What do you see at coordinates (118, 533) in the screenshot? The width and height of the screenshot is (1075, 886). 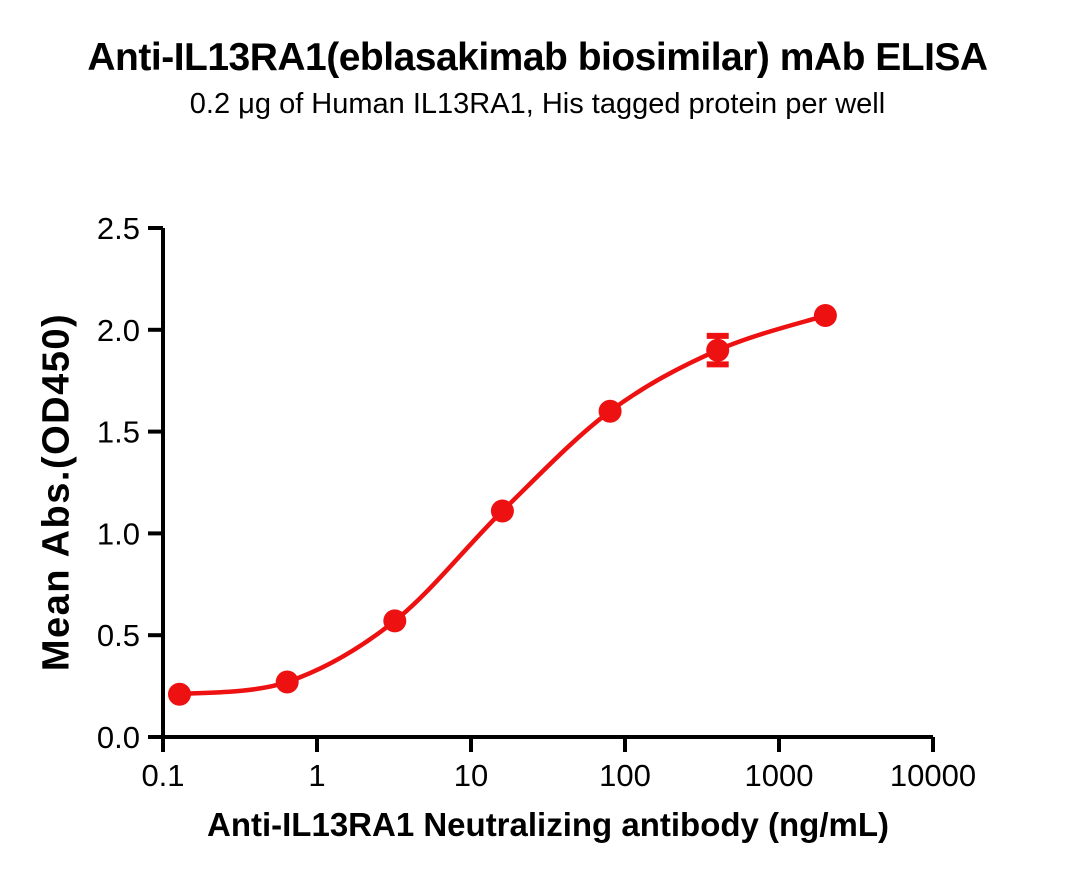 I see `y-tick-label: 1.0` at bounding box center [118, 533].